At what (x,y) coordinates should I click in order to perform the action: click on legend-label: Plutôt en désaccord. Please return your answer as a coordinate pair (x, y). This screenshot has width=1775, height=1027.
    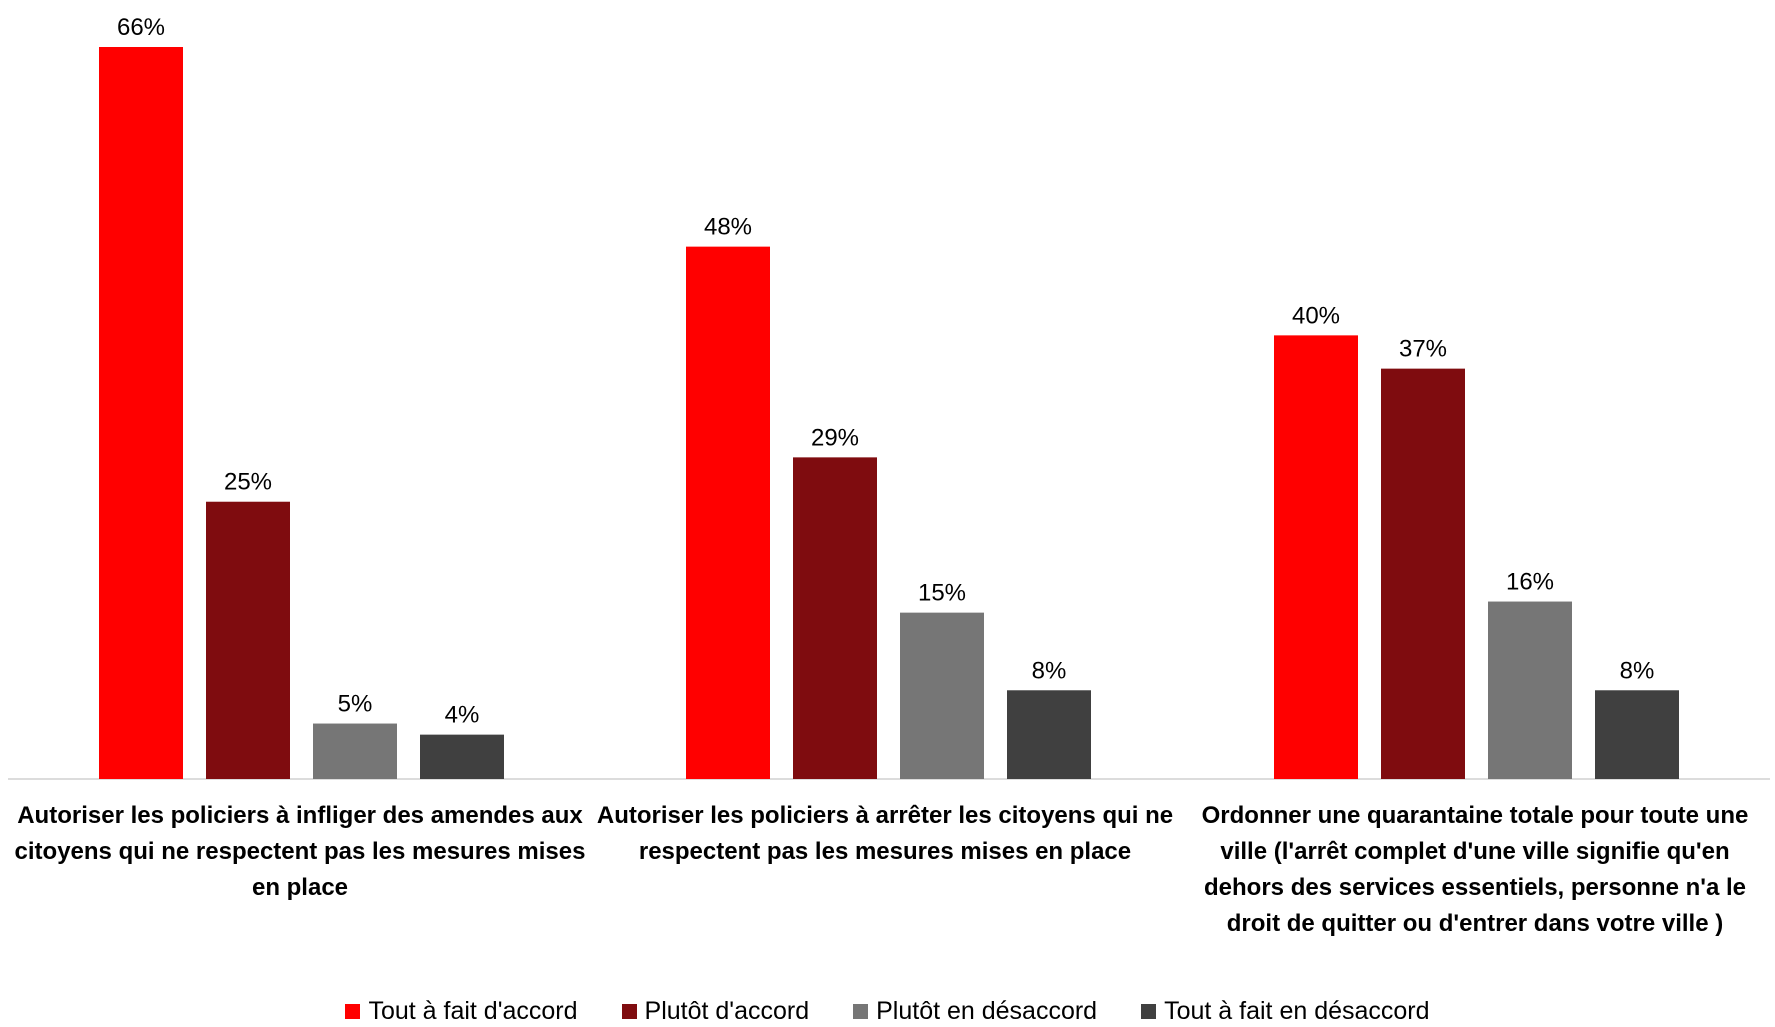
    Looking at the image, I should click on (987, 1010).